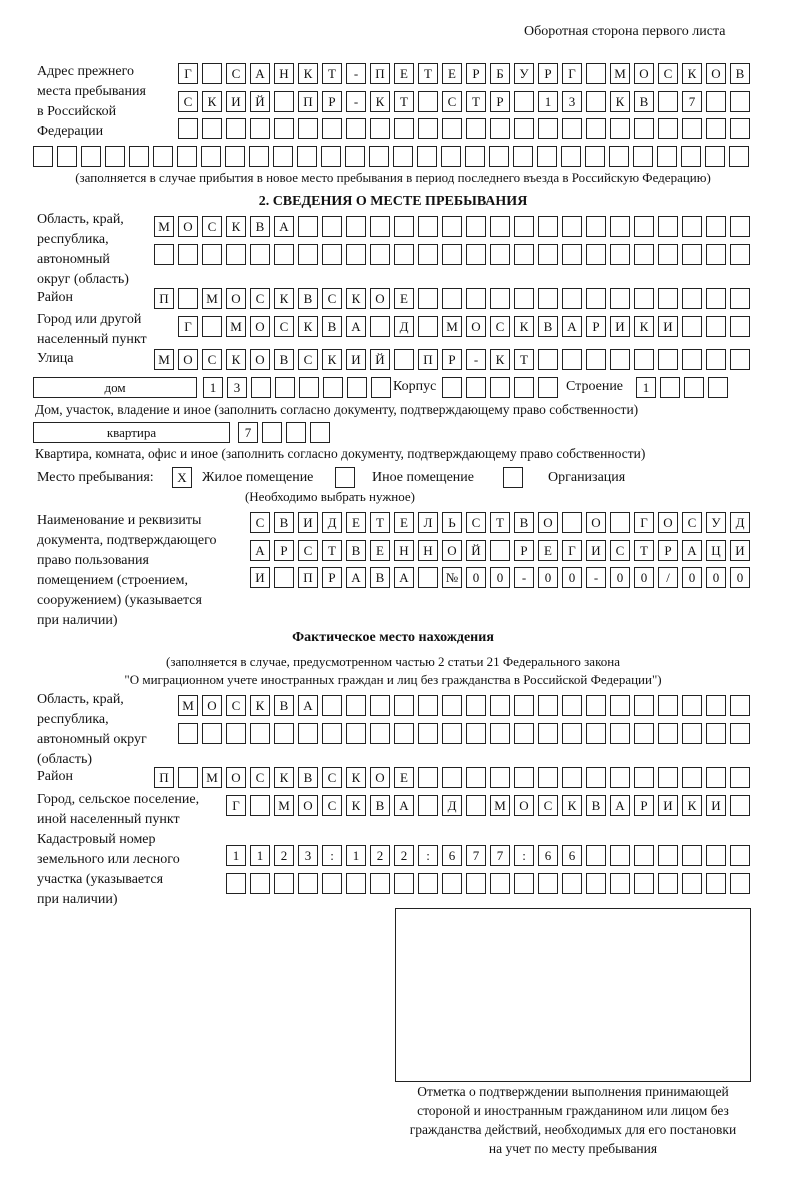 The image size is (800, 1180). Describe the element at coordinates (131, 432) in the screenshot. I see `flat-type-field: квартира` at that location.